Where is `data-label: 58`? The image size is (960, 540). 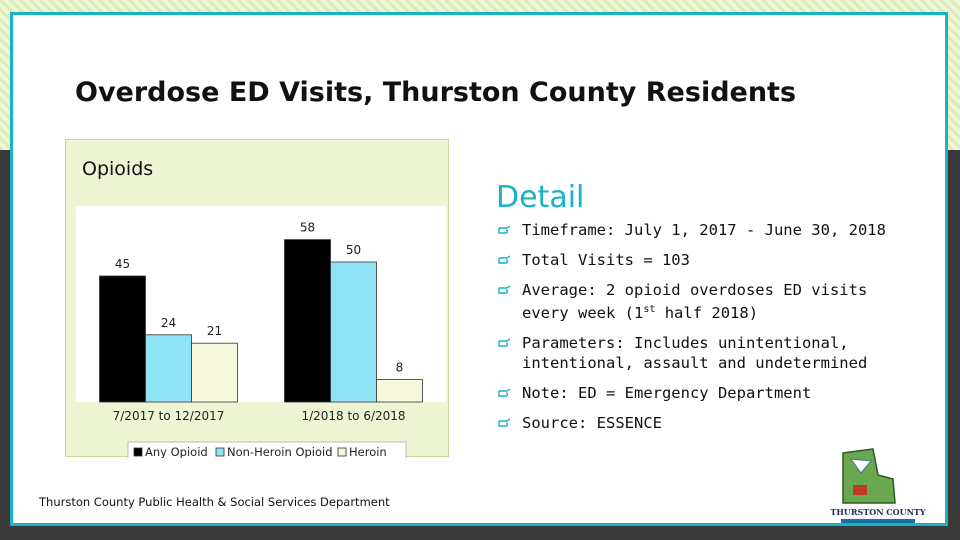
data-label: 58 is located at coordinates (307, 228).